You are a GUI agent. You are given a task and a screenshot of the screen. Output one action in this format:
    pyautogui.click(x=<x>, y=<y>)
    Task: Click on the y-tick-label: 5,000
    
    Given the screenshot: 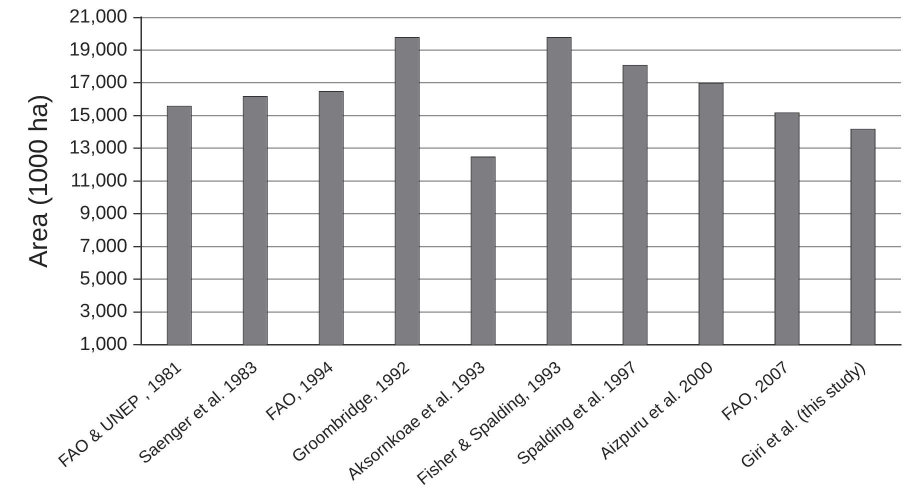 What is the action you would take?
    pyautogui.click(x=104, y=279)
    